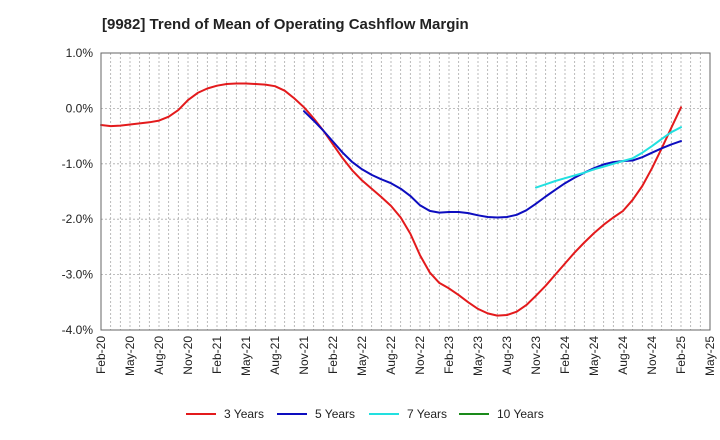 Image resolution: width=720 pixels, height=440 pixels. I want to click on x-tick-label: Aug-21, so click(275, 355).